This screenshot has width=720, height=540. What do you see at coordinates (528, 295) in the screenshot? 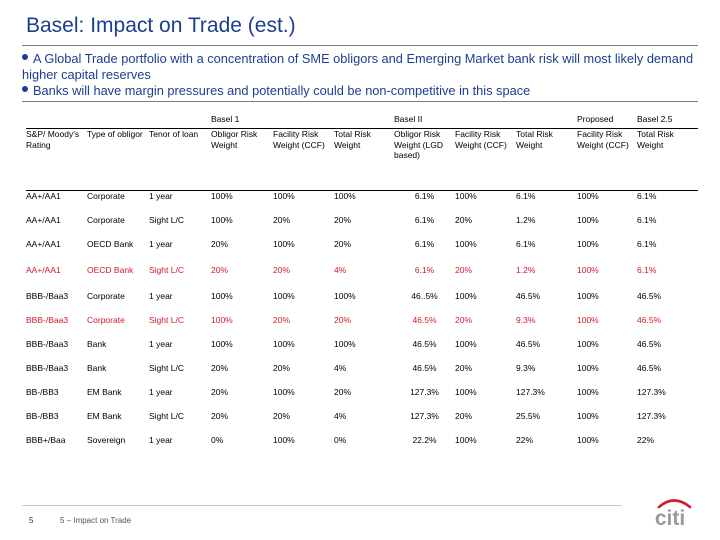
I see `cell-b2-total-rw: 46.5%` at bounding box center [528, 295].